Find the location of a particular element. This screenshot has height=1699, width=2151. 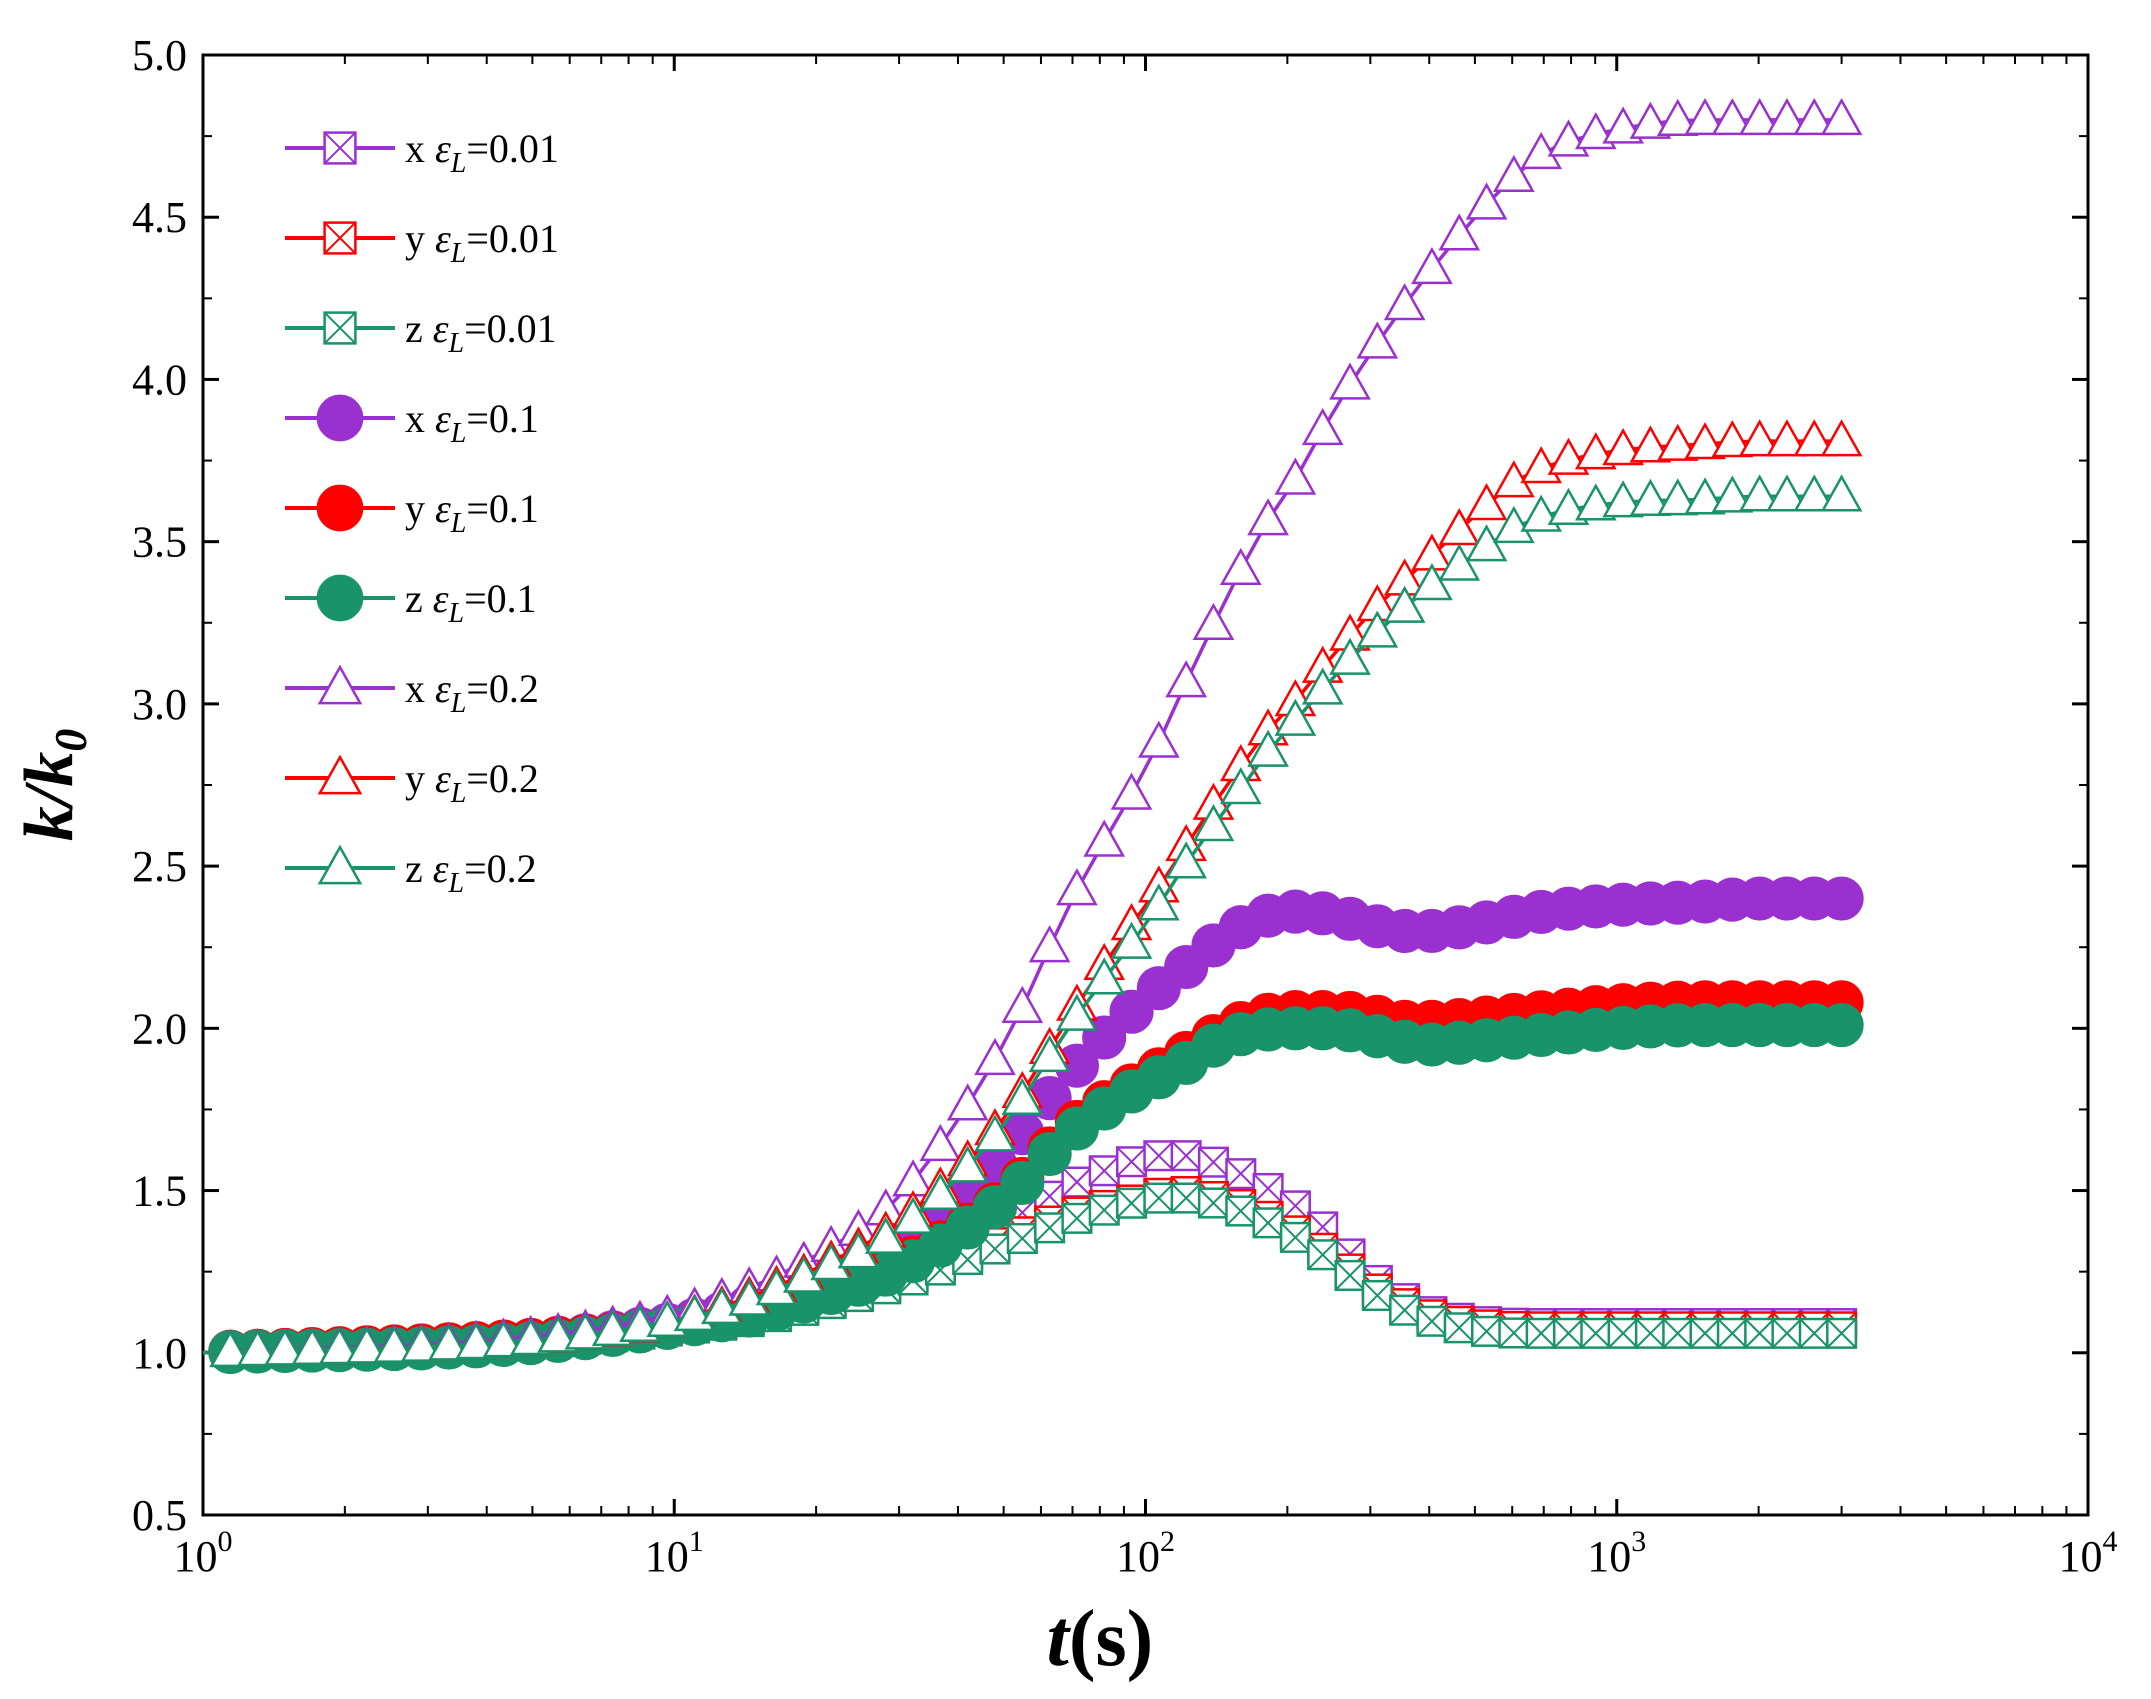

legend-entry: y εL=0.01 is located at coordinates (422, 242).